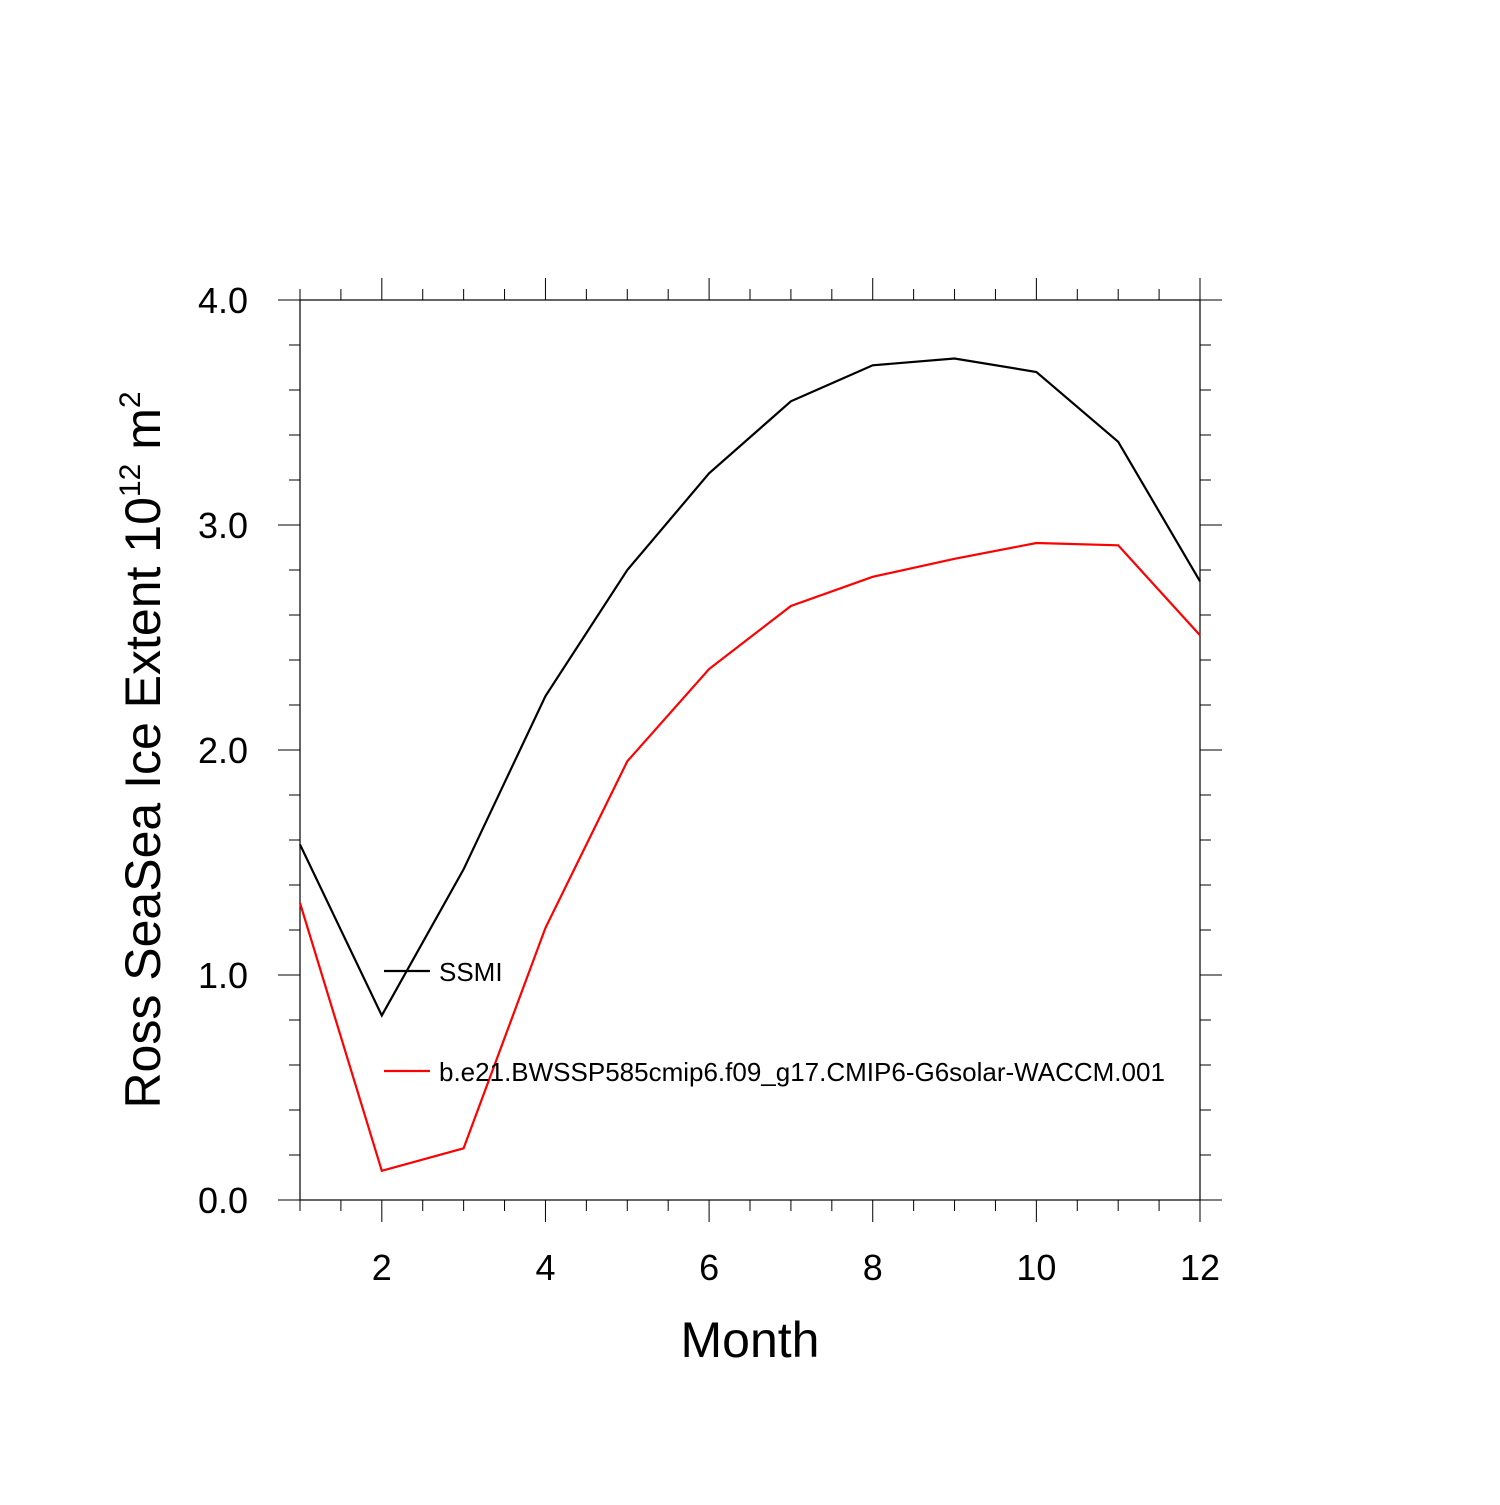 The image size is (1500, 1505). I want to click on x-tick-label: 2, so click(382, 1267).